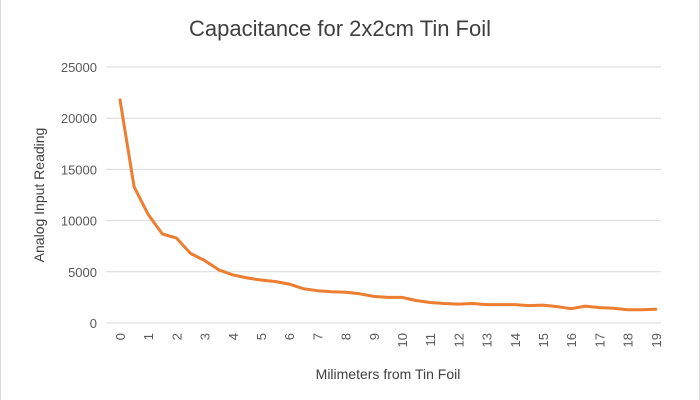 This screenshot has width=700, height=400. I want to click on x-tick-label: 11, so click(430, 340).